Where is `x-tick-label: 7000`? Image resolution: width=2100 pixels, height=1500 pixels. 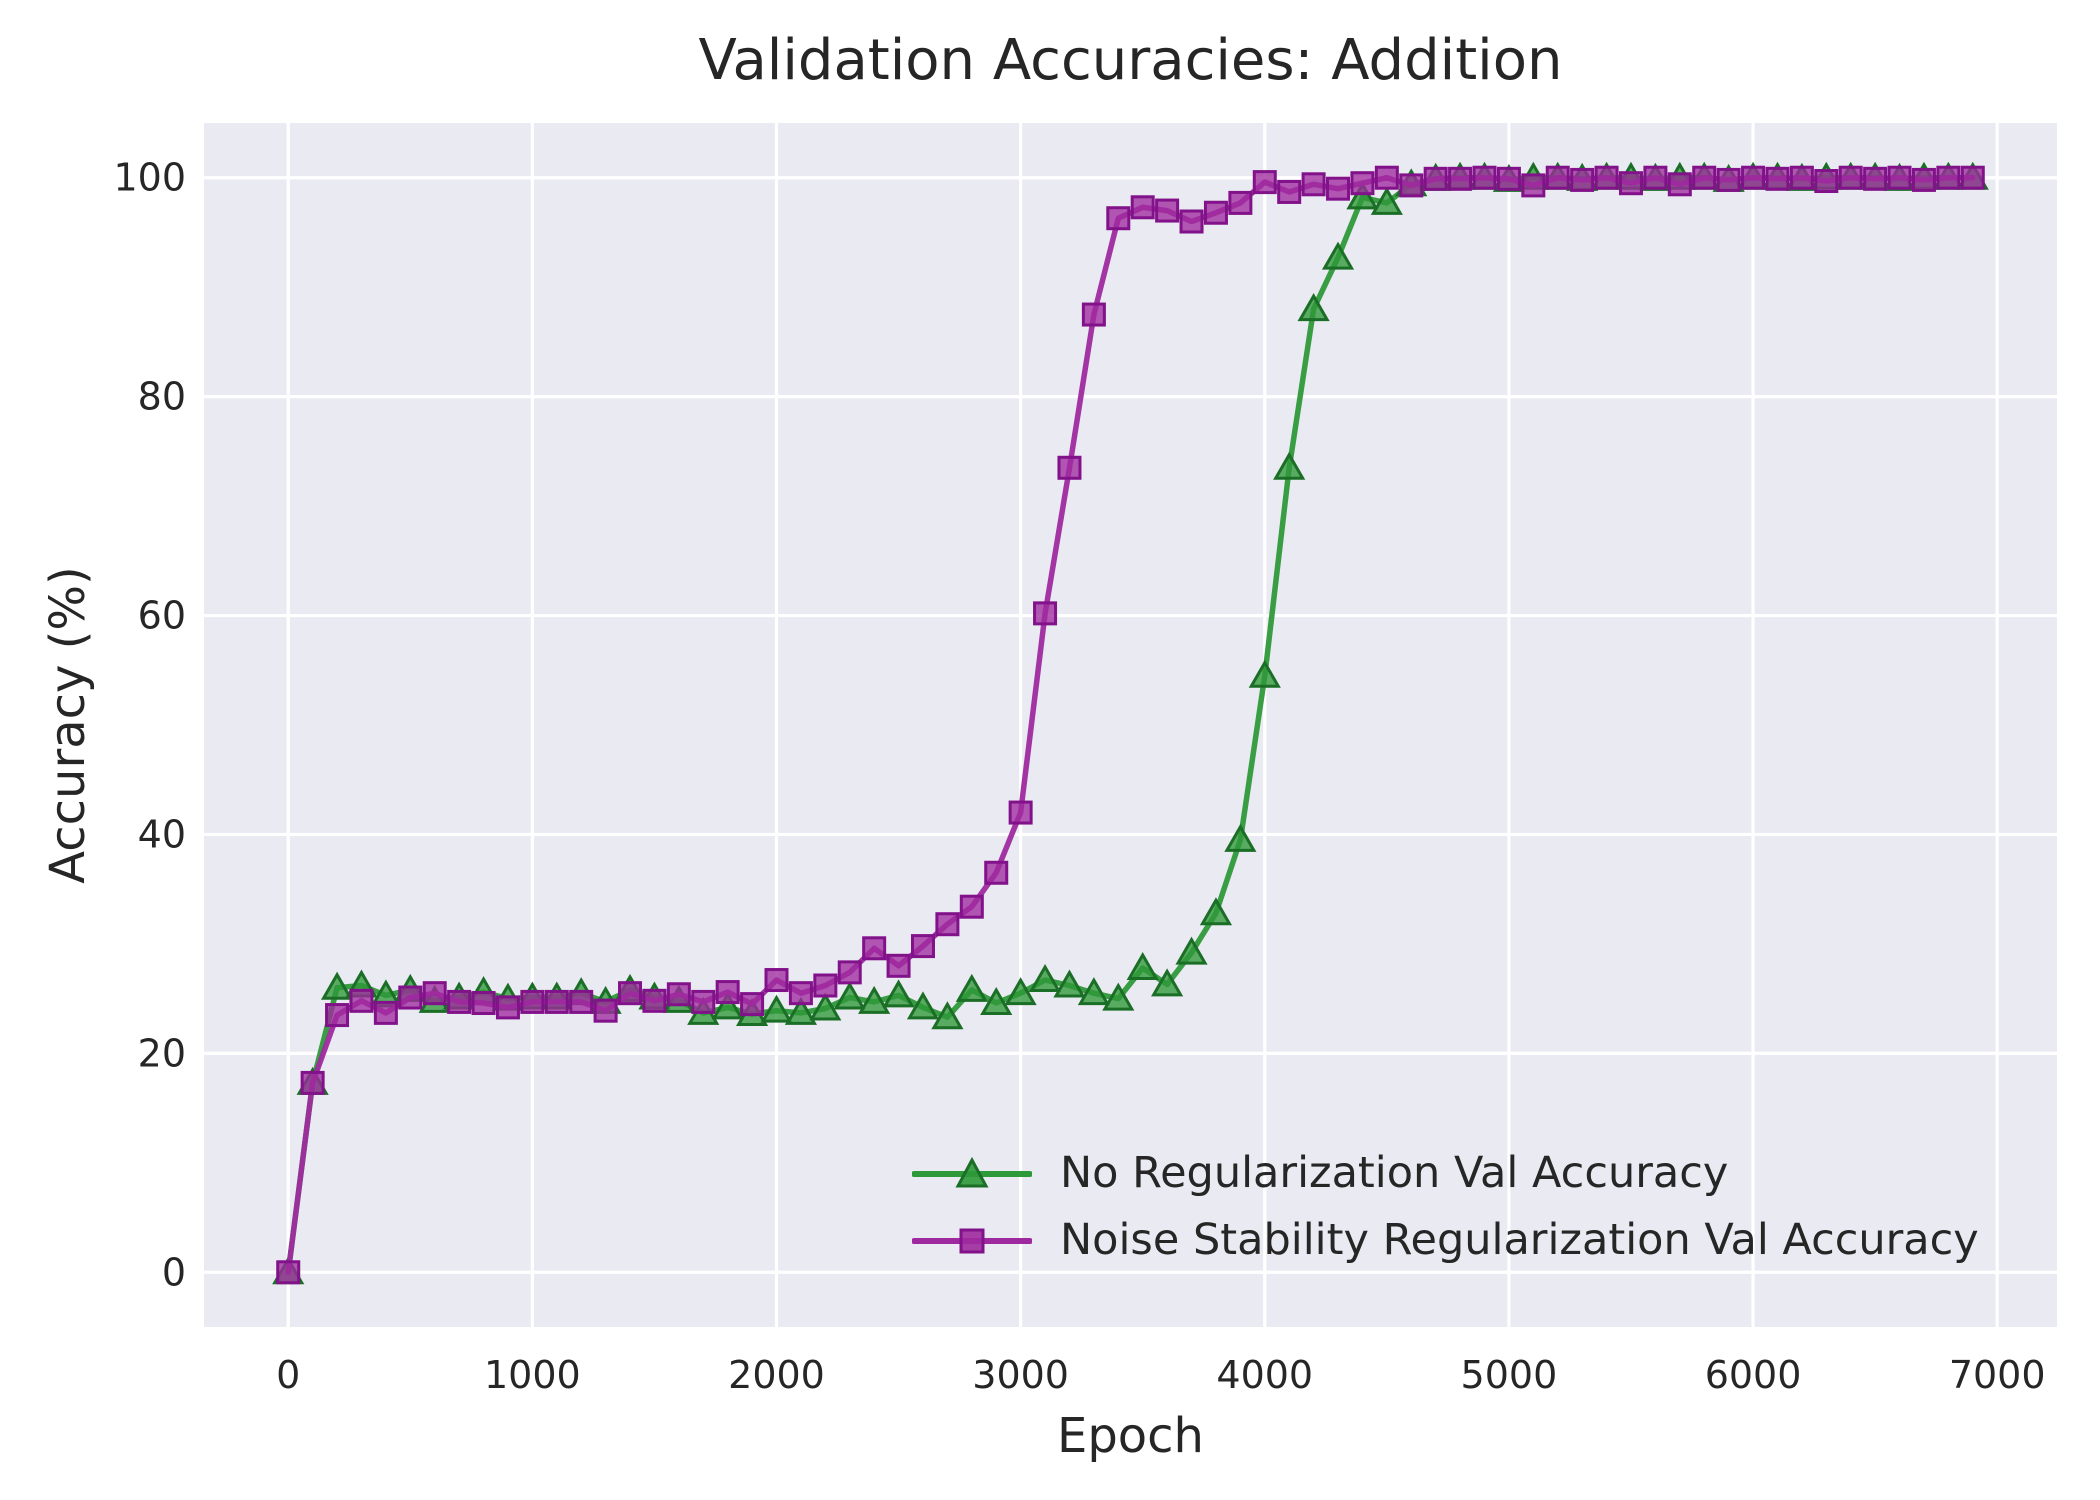 x-tick-label: 7000 is located at coordinates (1997, 1375).